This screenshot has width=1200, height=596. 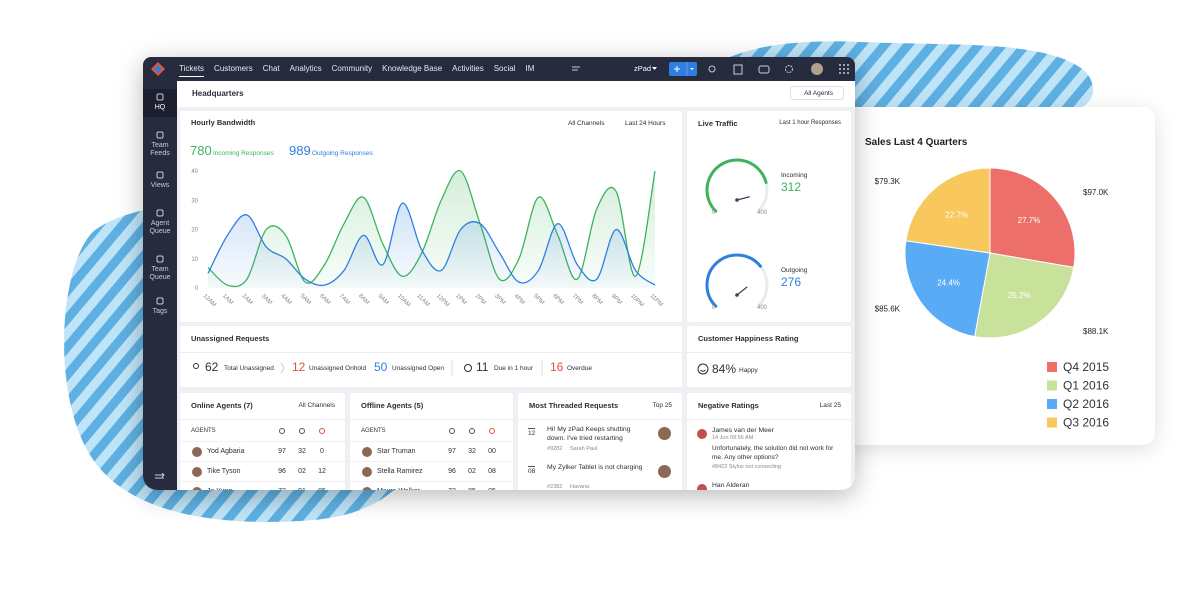 I want to click on nav-tab: Social, so click(x=504, y=68).